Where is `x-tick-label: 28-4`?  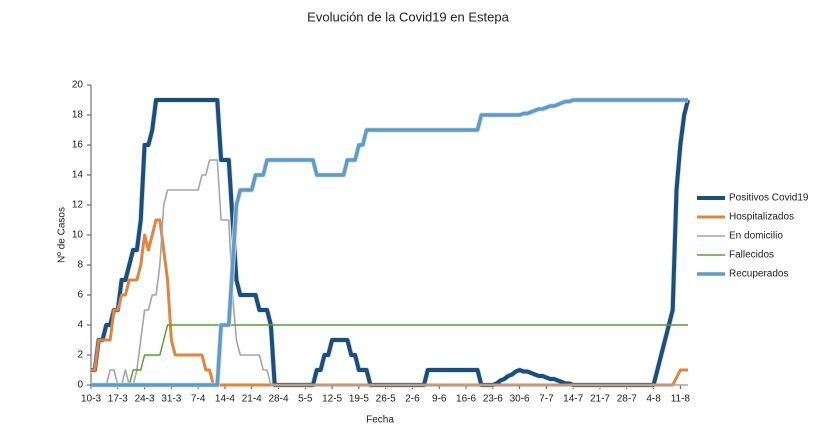
x-tick-label: 28-4 is located at coordinates (279, 399).